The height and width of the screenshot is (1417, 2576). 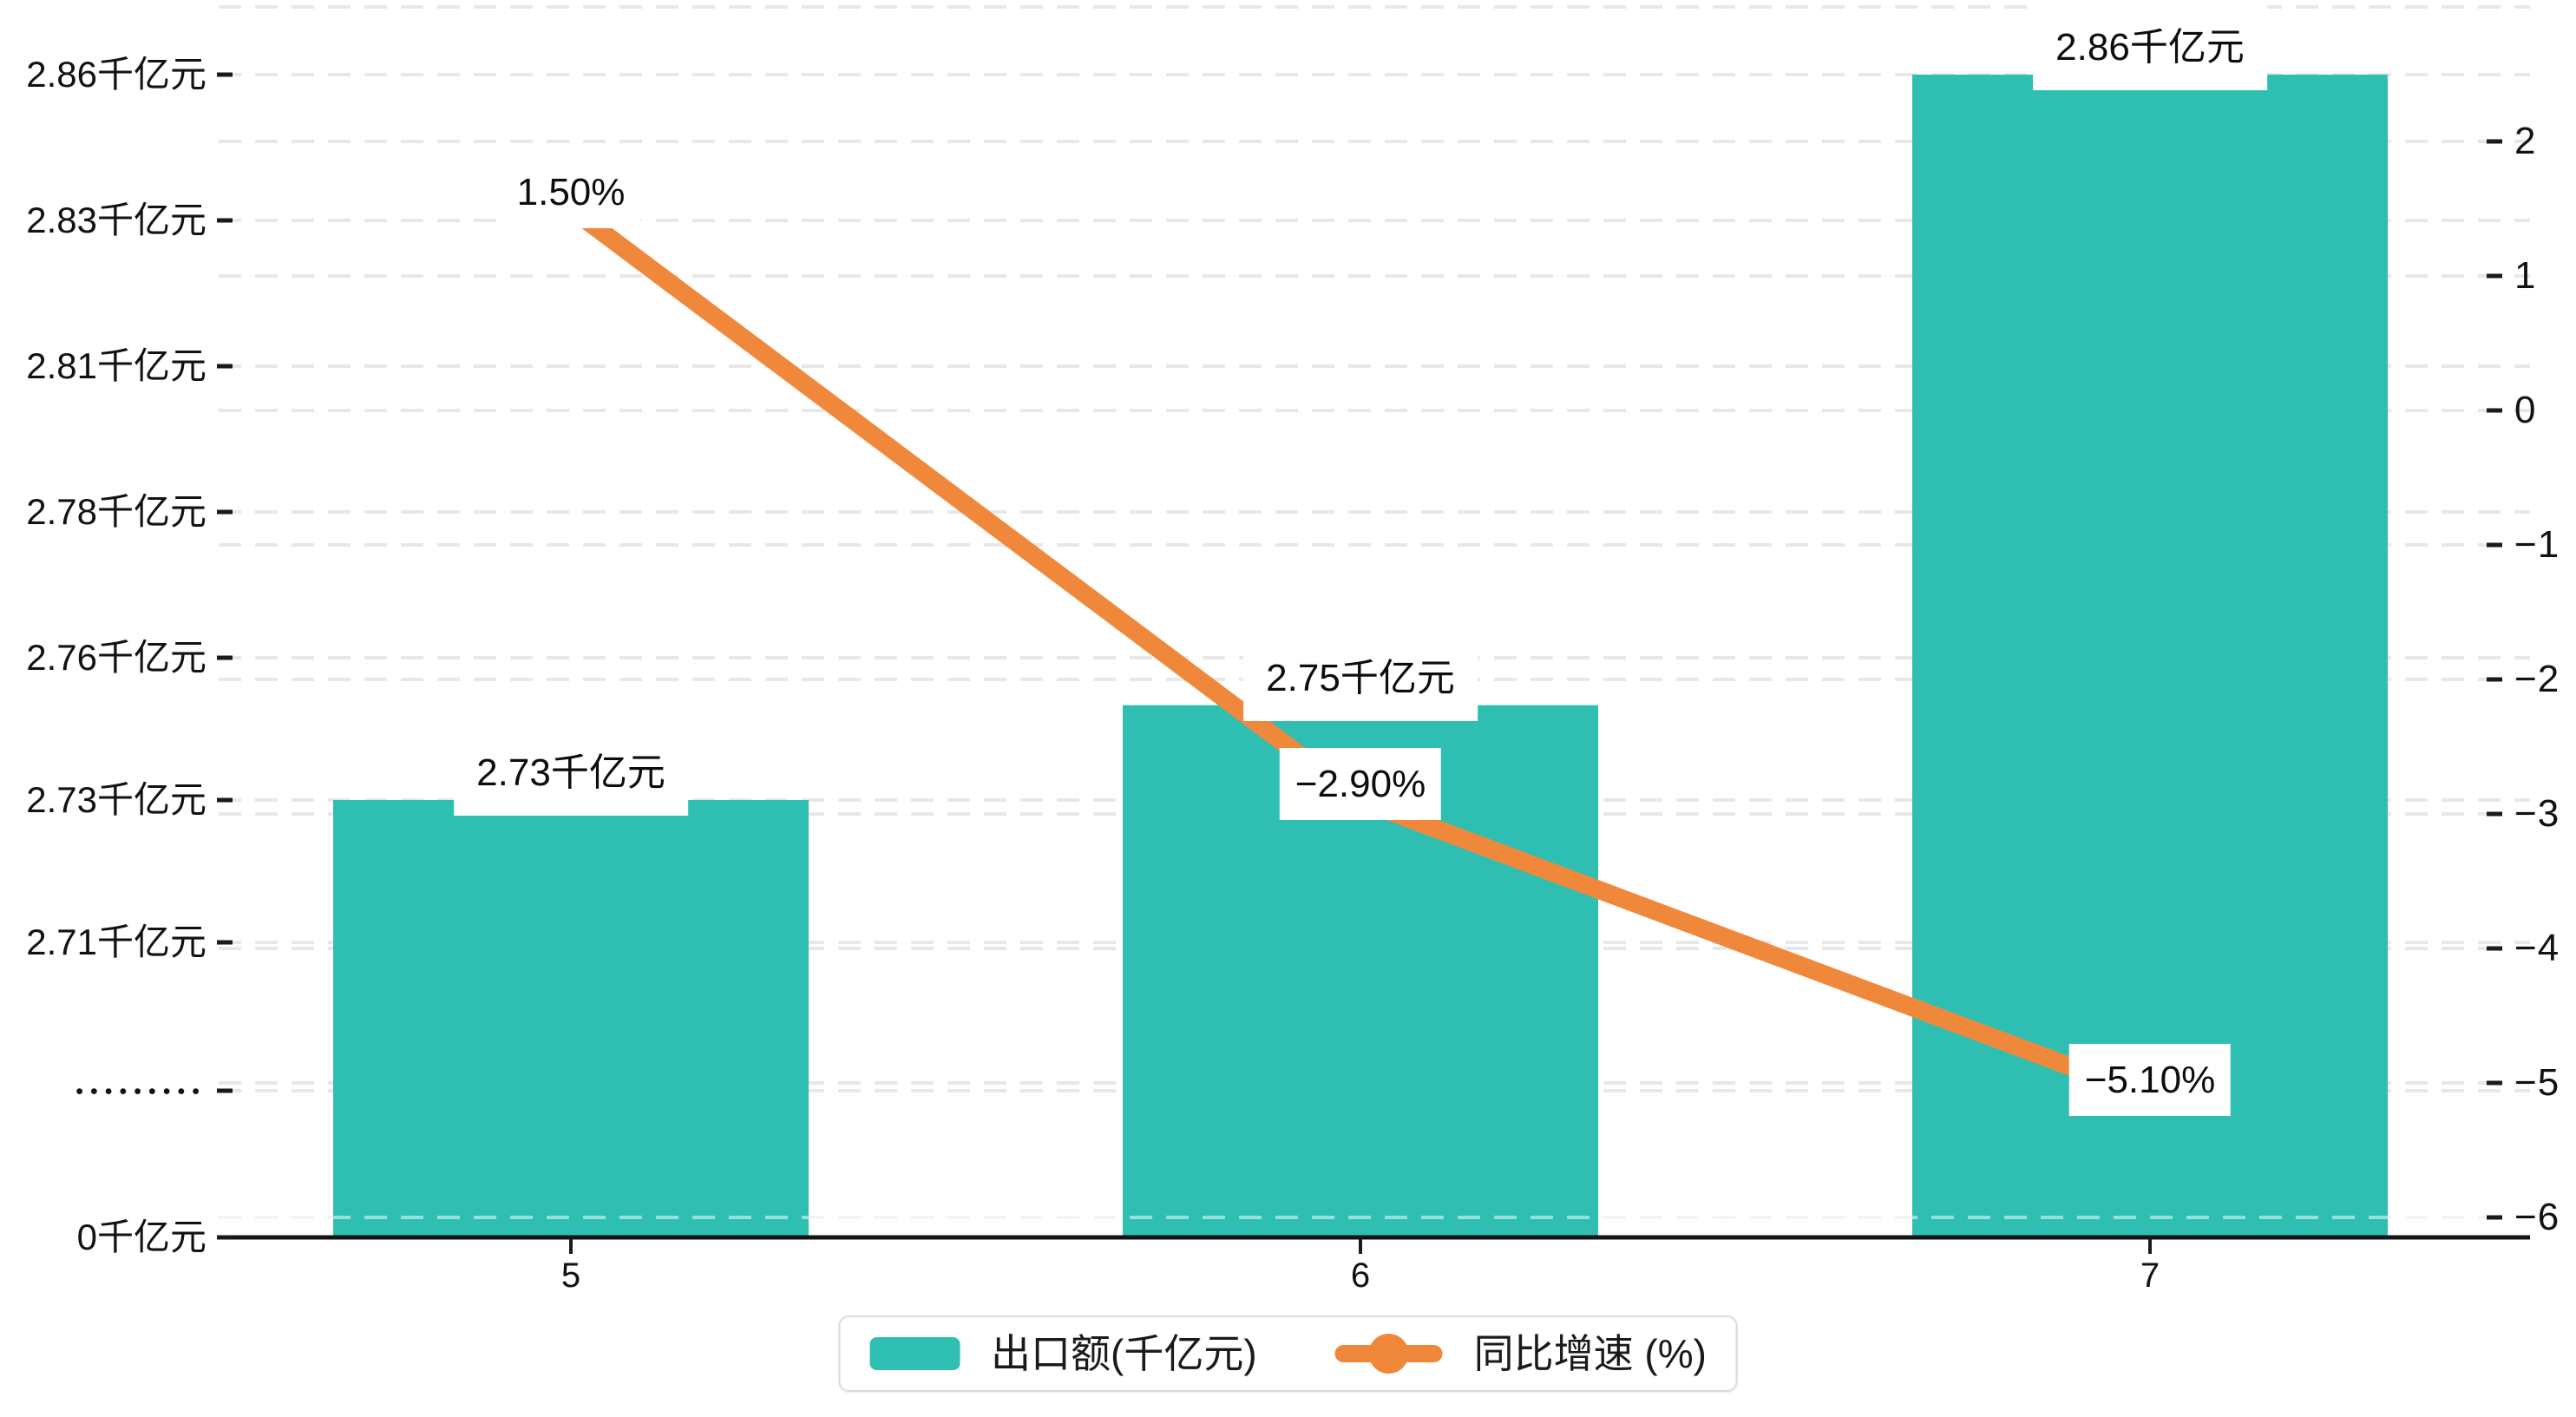 What do you see at coordinates (914, 1354) in the screenshot?
I see `bar-series-swatch-icon` at bounding box center [914, 1354].